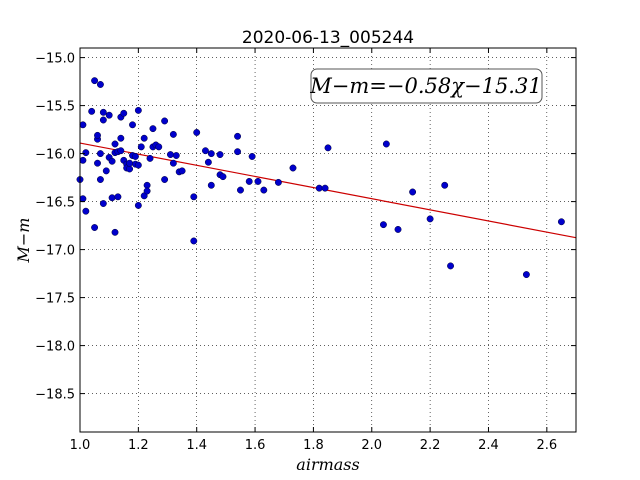 The height and width of the screenshot is (480, 640). I want to click on x-tick-label: 1.0, so click(80, 445).